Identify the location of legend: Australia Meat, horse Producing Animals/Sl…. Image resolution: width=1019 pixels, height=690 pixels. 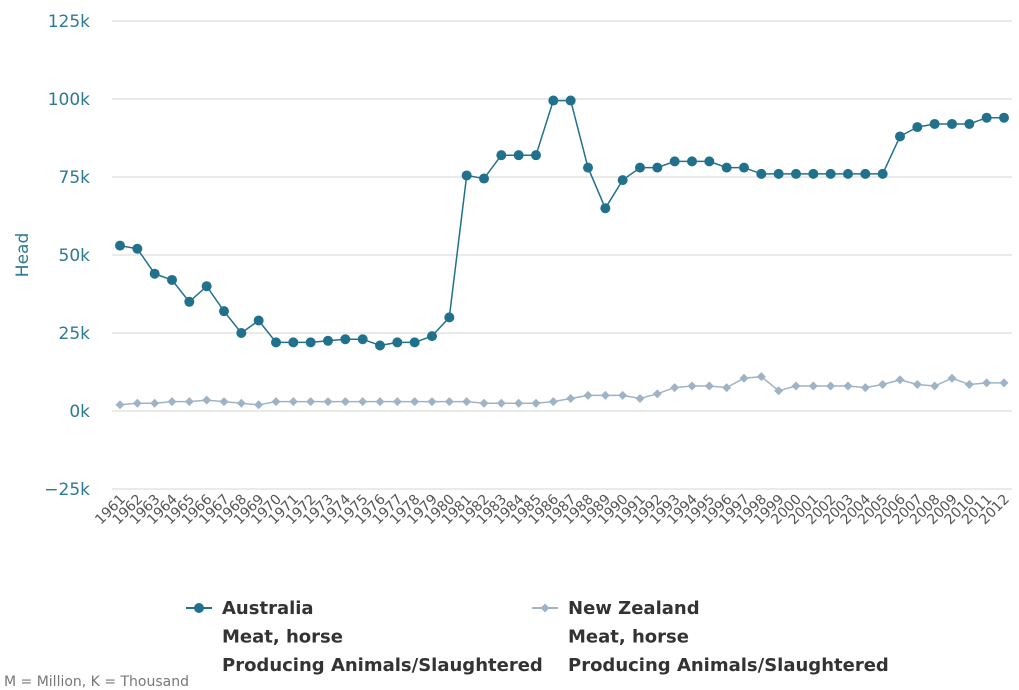
(537, 637).